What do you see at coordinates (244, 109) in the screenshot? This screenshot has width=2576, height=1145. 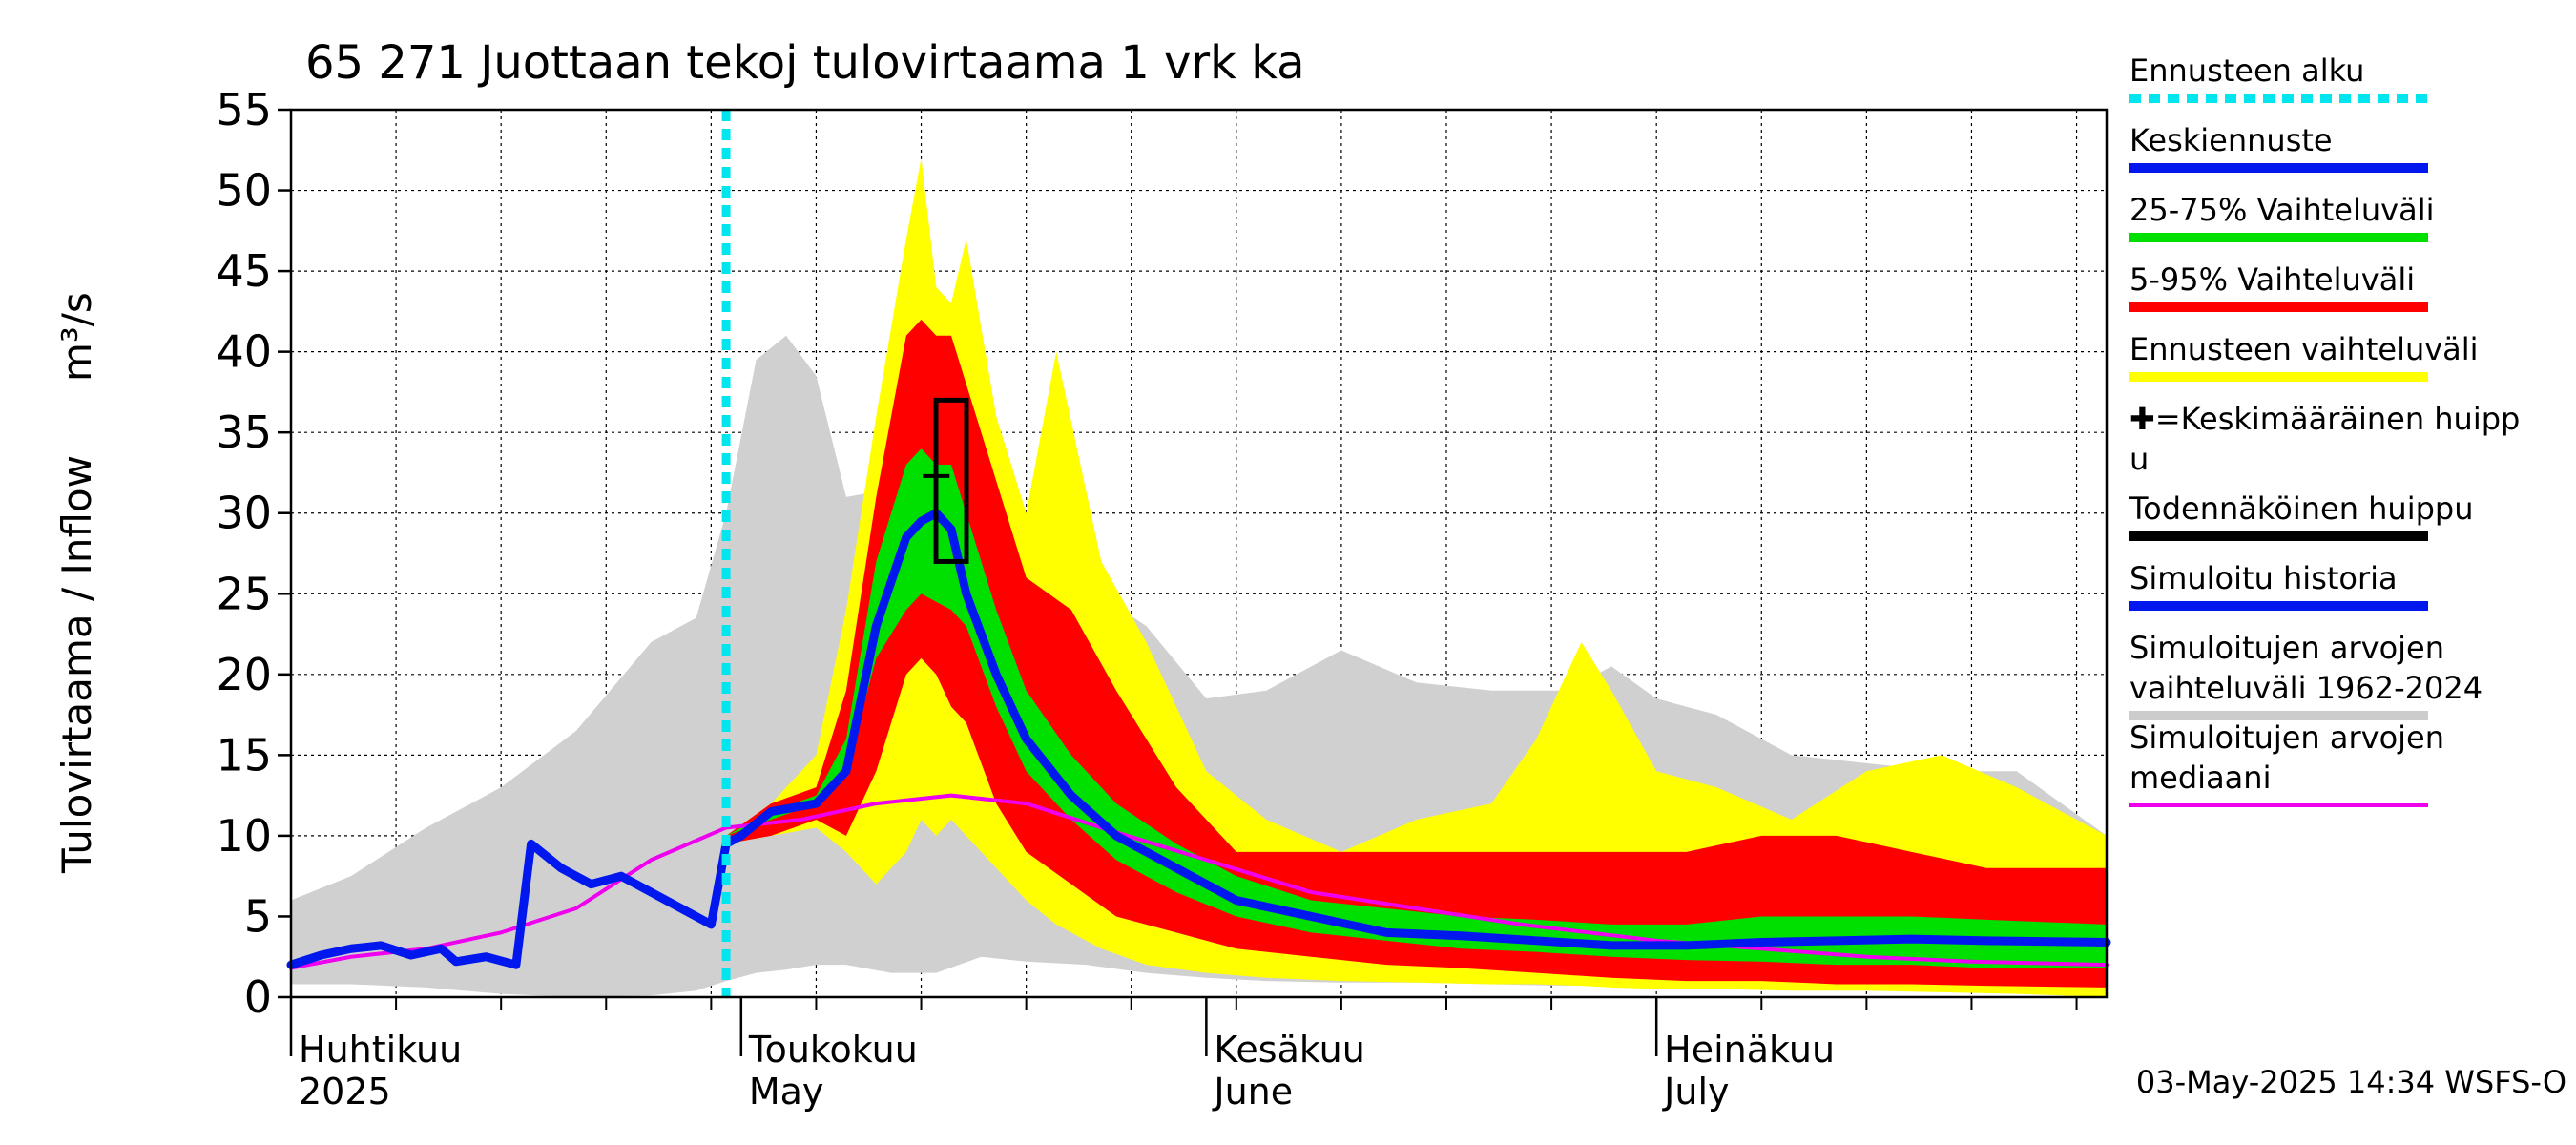 I see `y-tick-label: 55` at bounding box center [244, 109].